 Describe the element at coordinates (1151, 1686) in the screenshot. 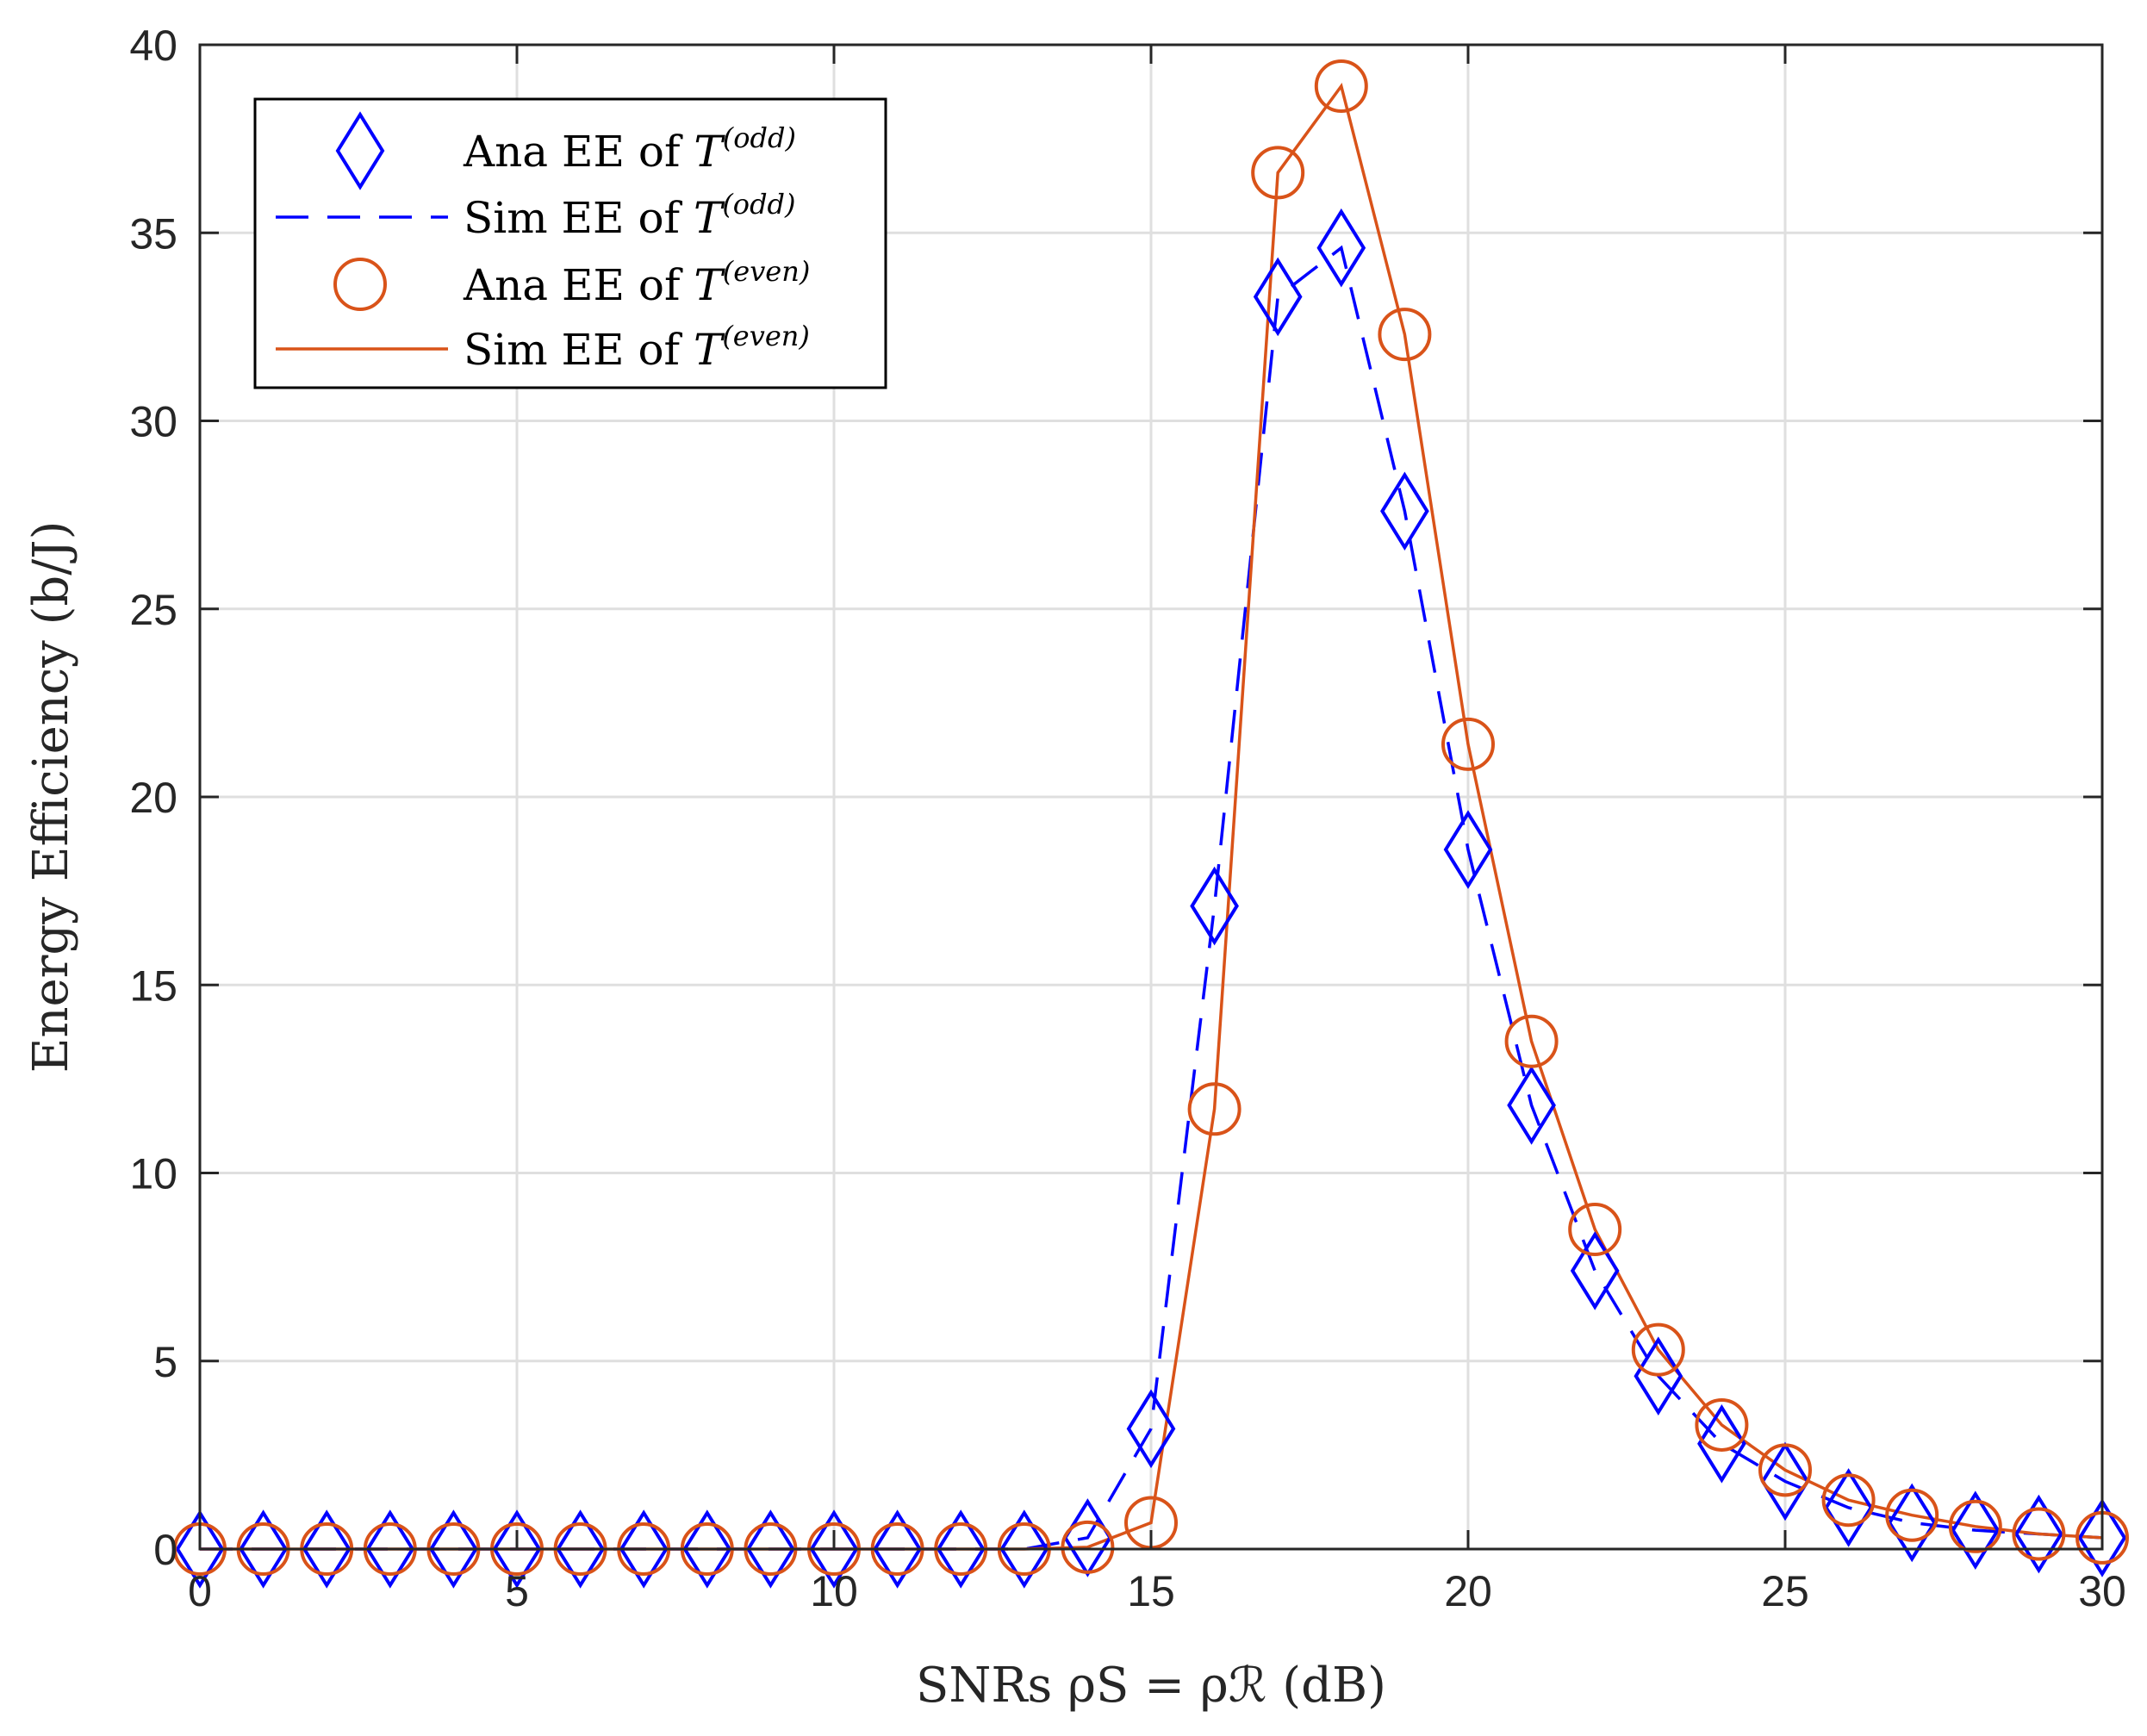

I see `x-axis-title: SNRs ρS = ρℛ (dB)` at that location.